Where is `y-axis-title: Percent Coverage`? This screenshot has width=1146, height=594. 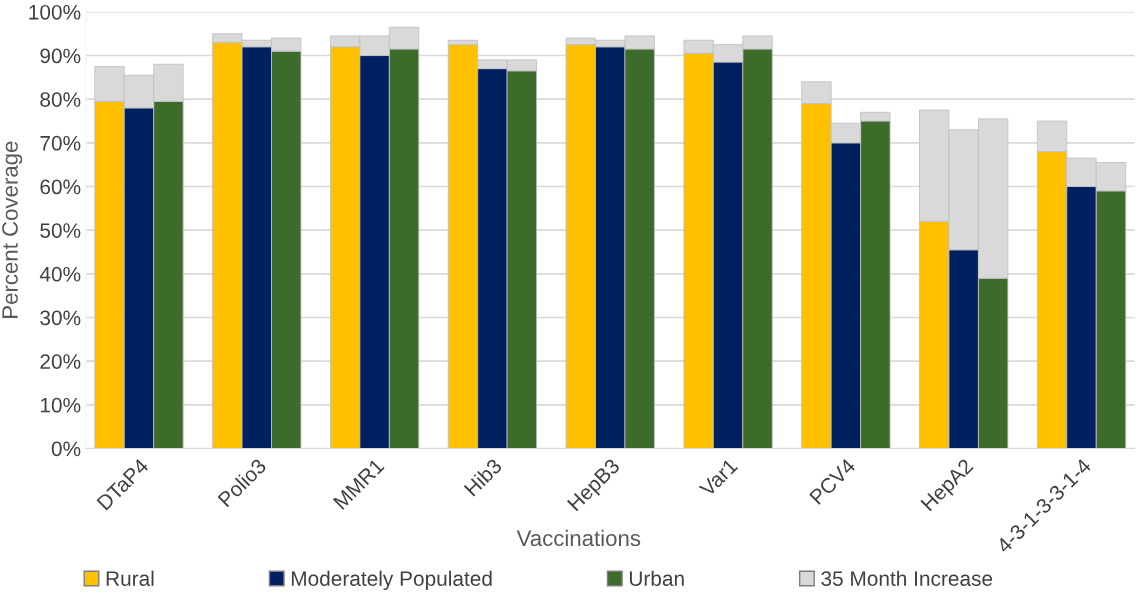 y-axis-title: Percent Coverage is located at coordinates (12, 229).